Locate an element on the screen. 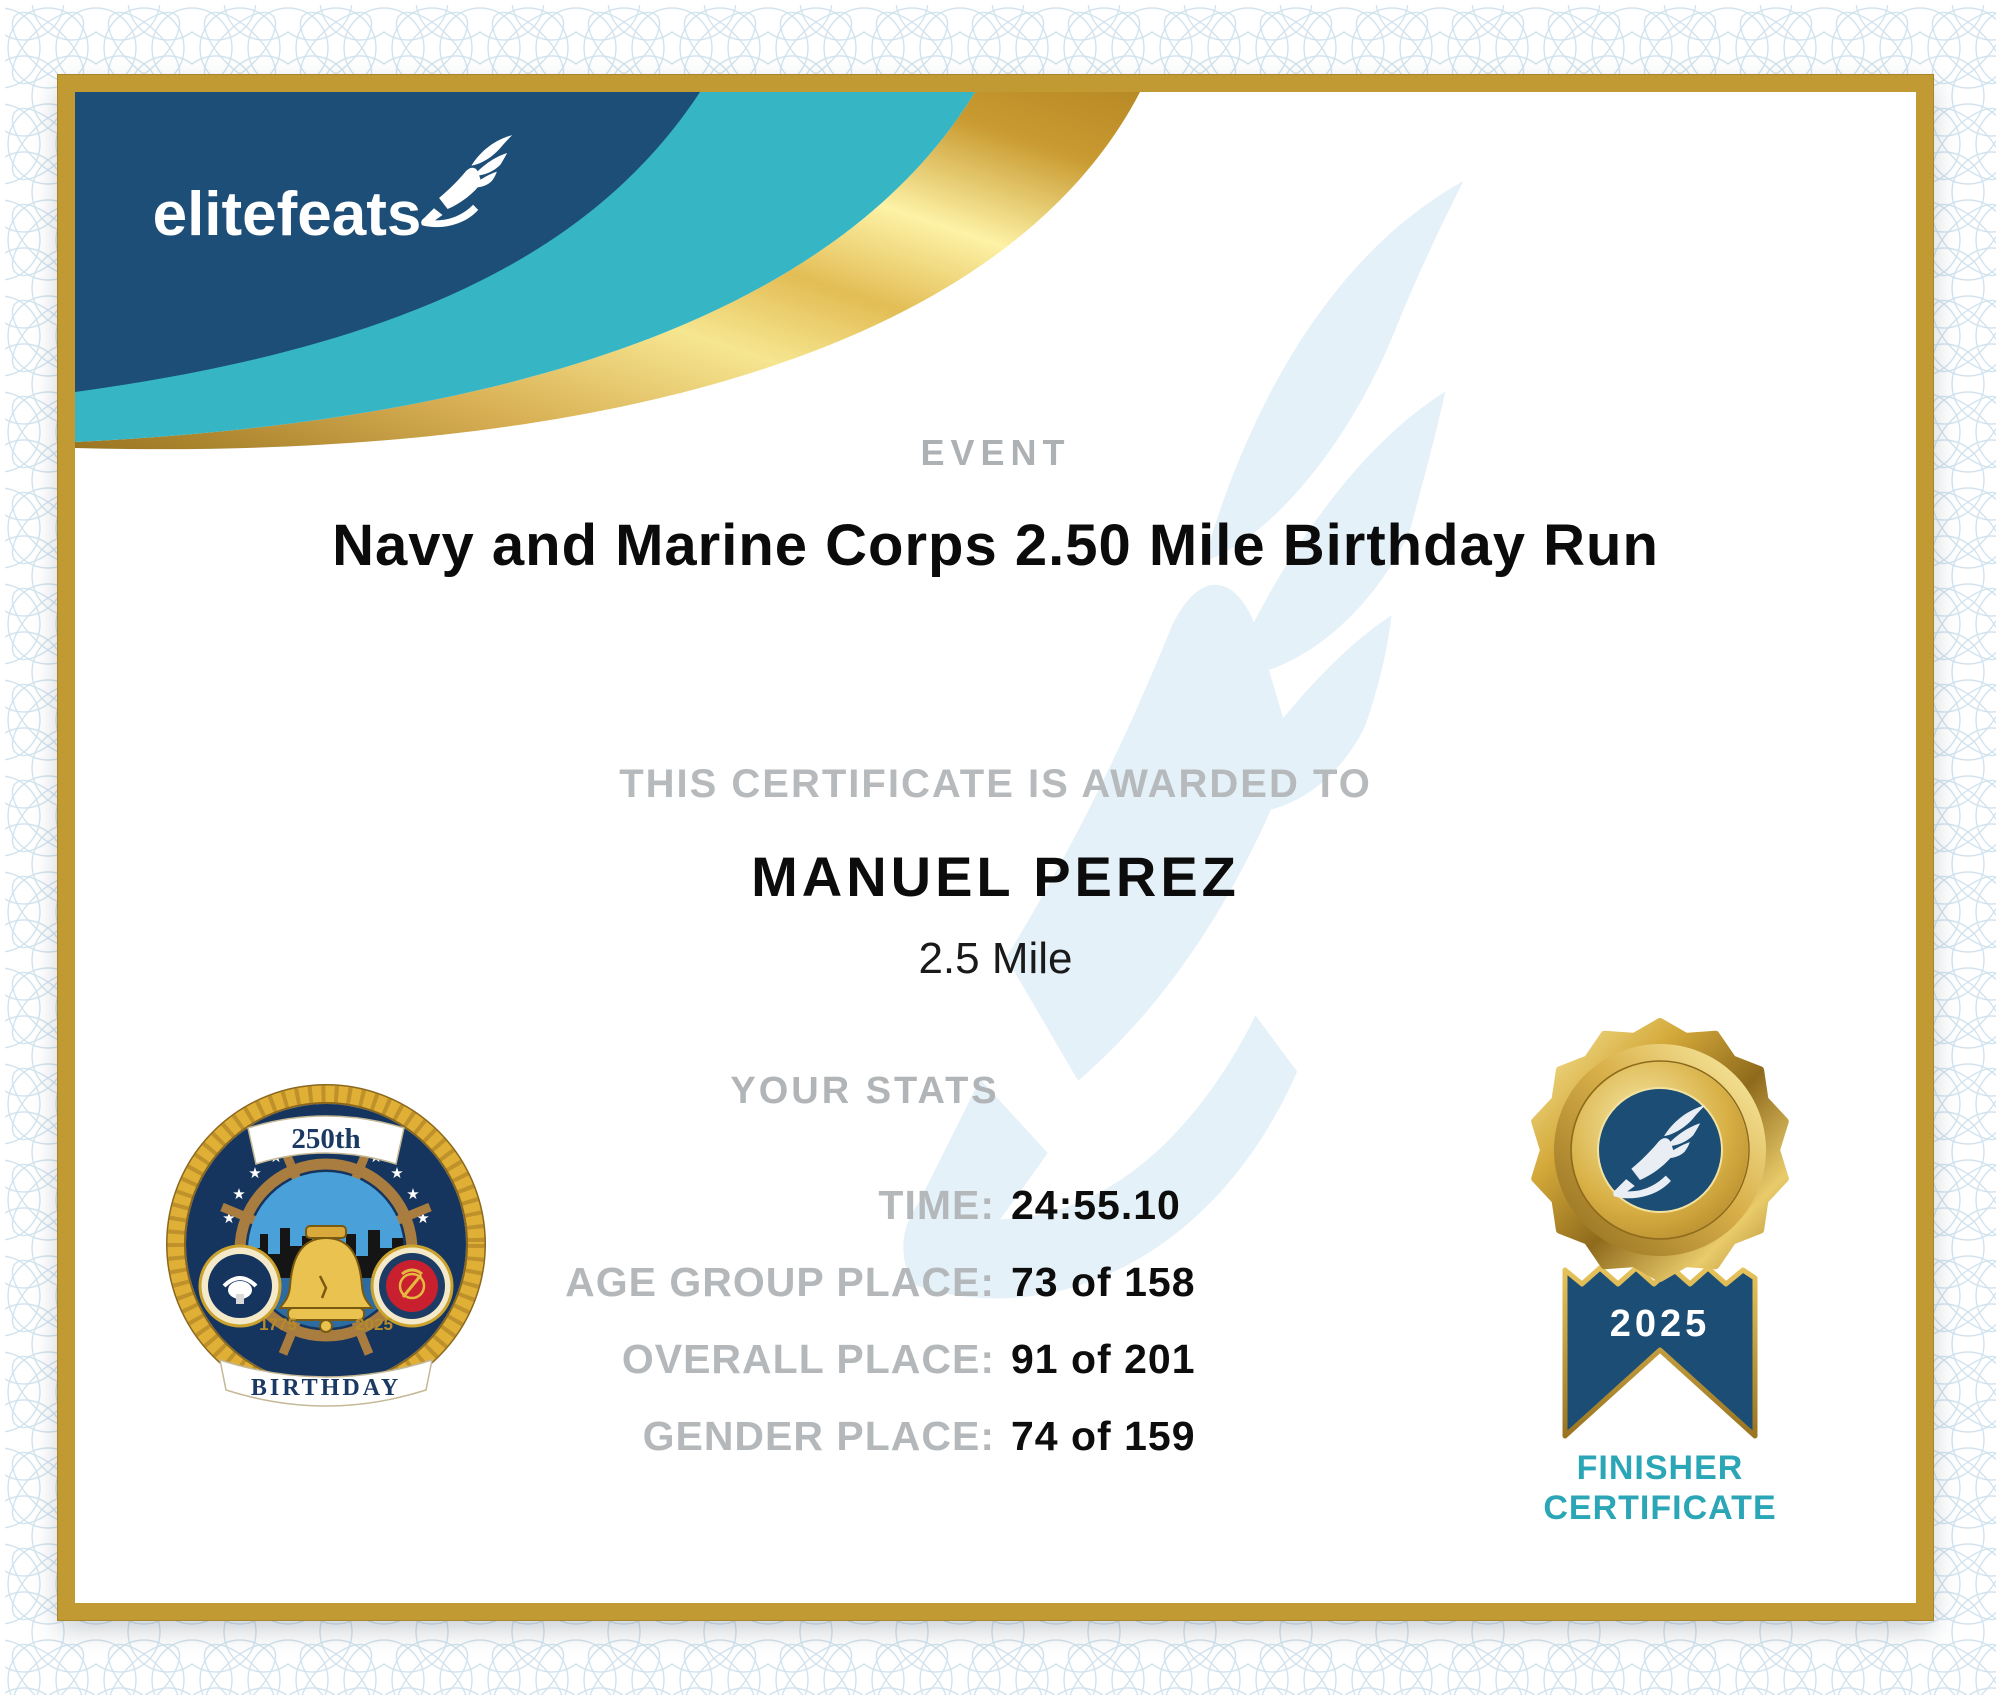  navy-wave is located at coordinates (387, 242).